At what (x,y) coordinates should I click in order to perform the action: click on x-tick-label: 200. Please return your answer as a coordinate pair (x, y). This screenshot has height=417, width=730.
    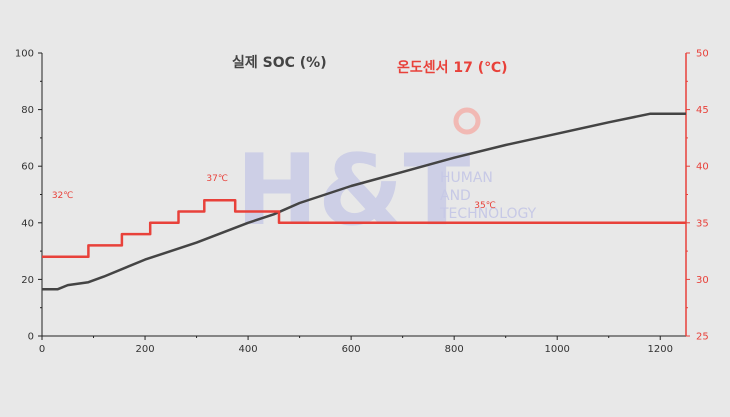
    Looking at the image, I should click on (144, 349).